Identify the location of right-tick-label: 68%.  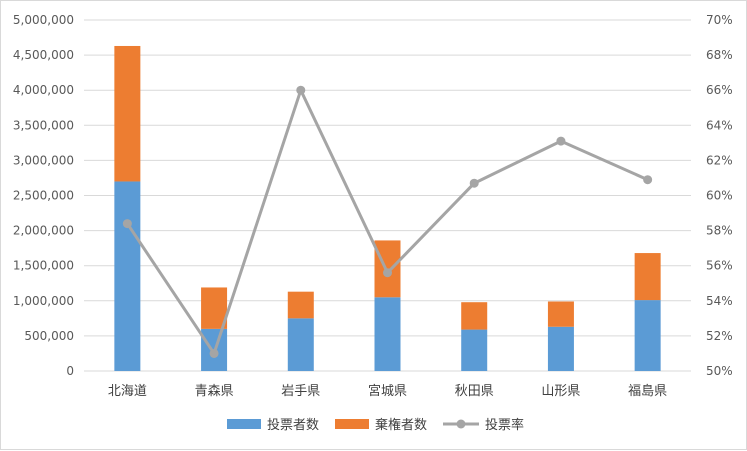
(719, 55).